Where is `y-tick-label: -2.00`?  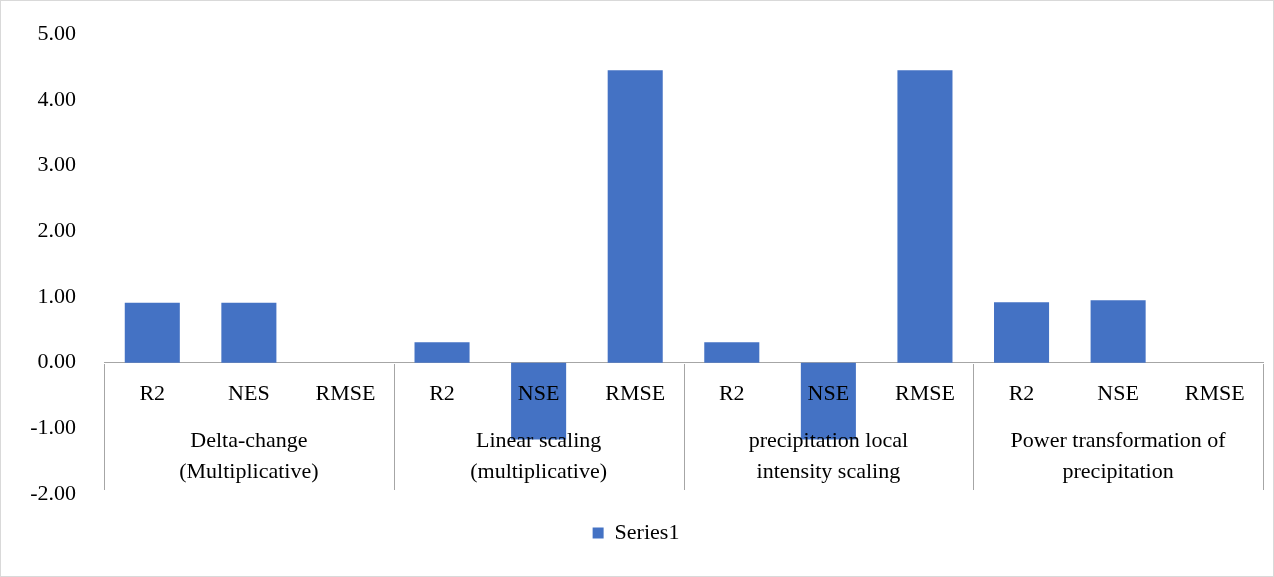
y-tick-label: -2.00 is located at coordinates (53, 492).